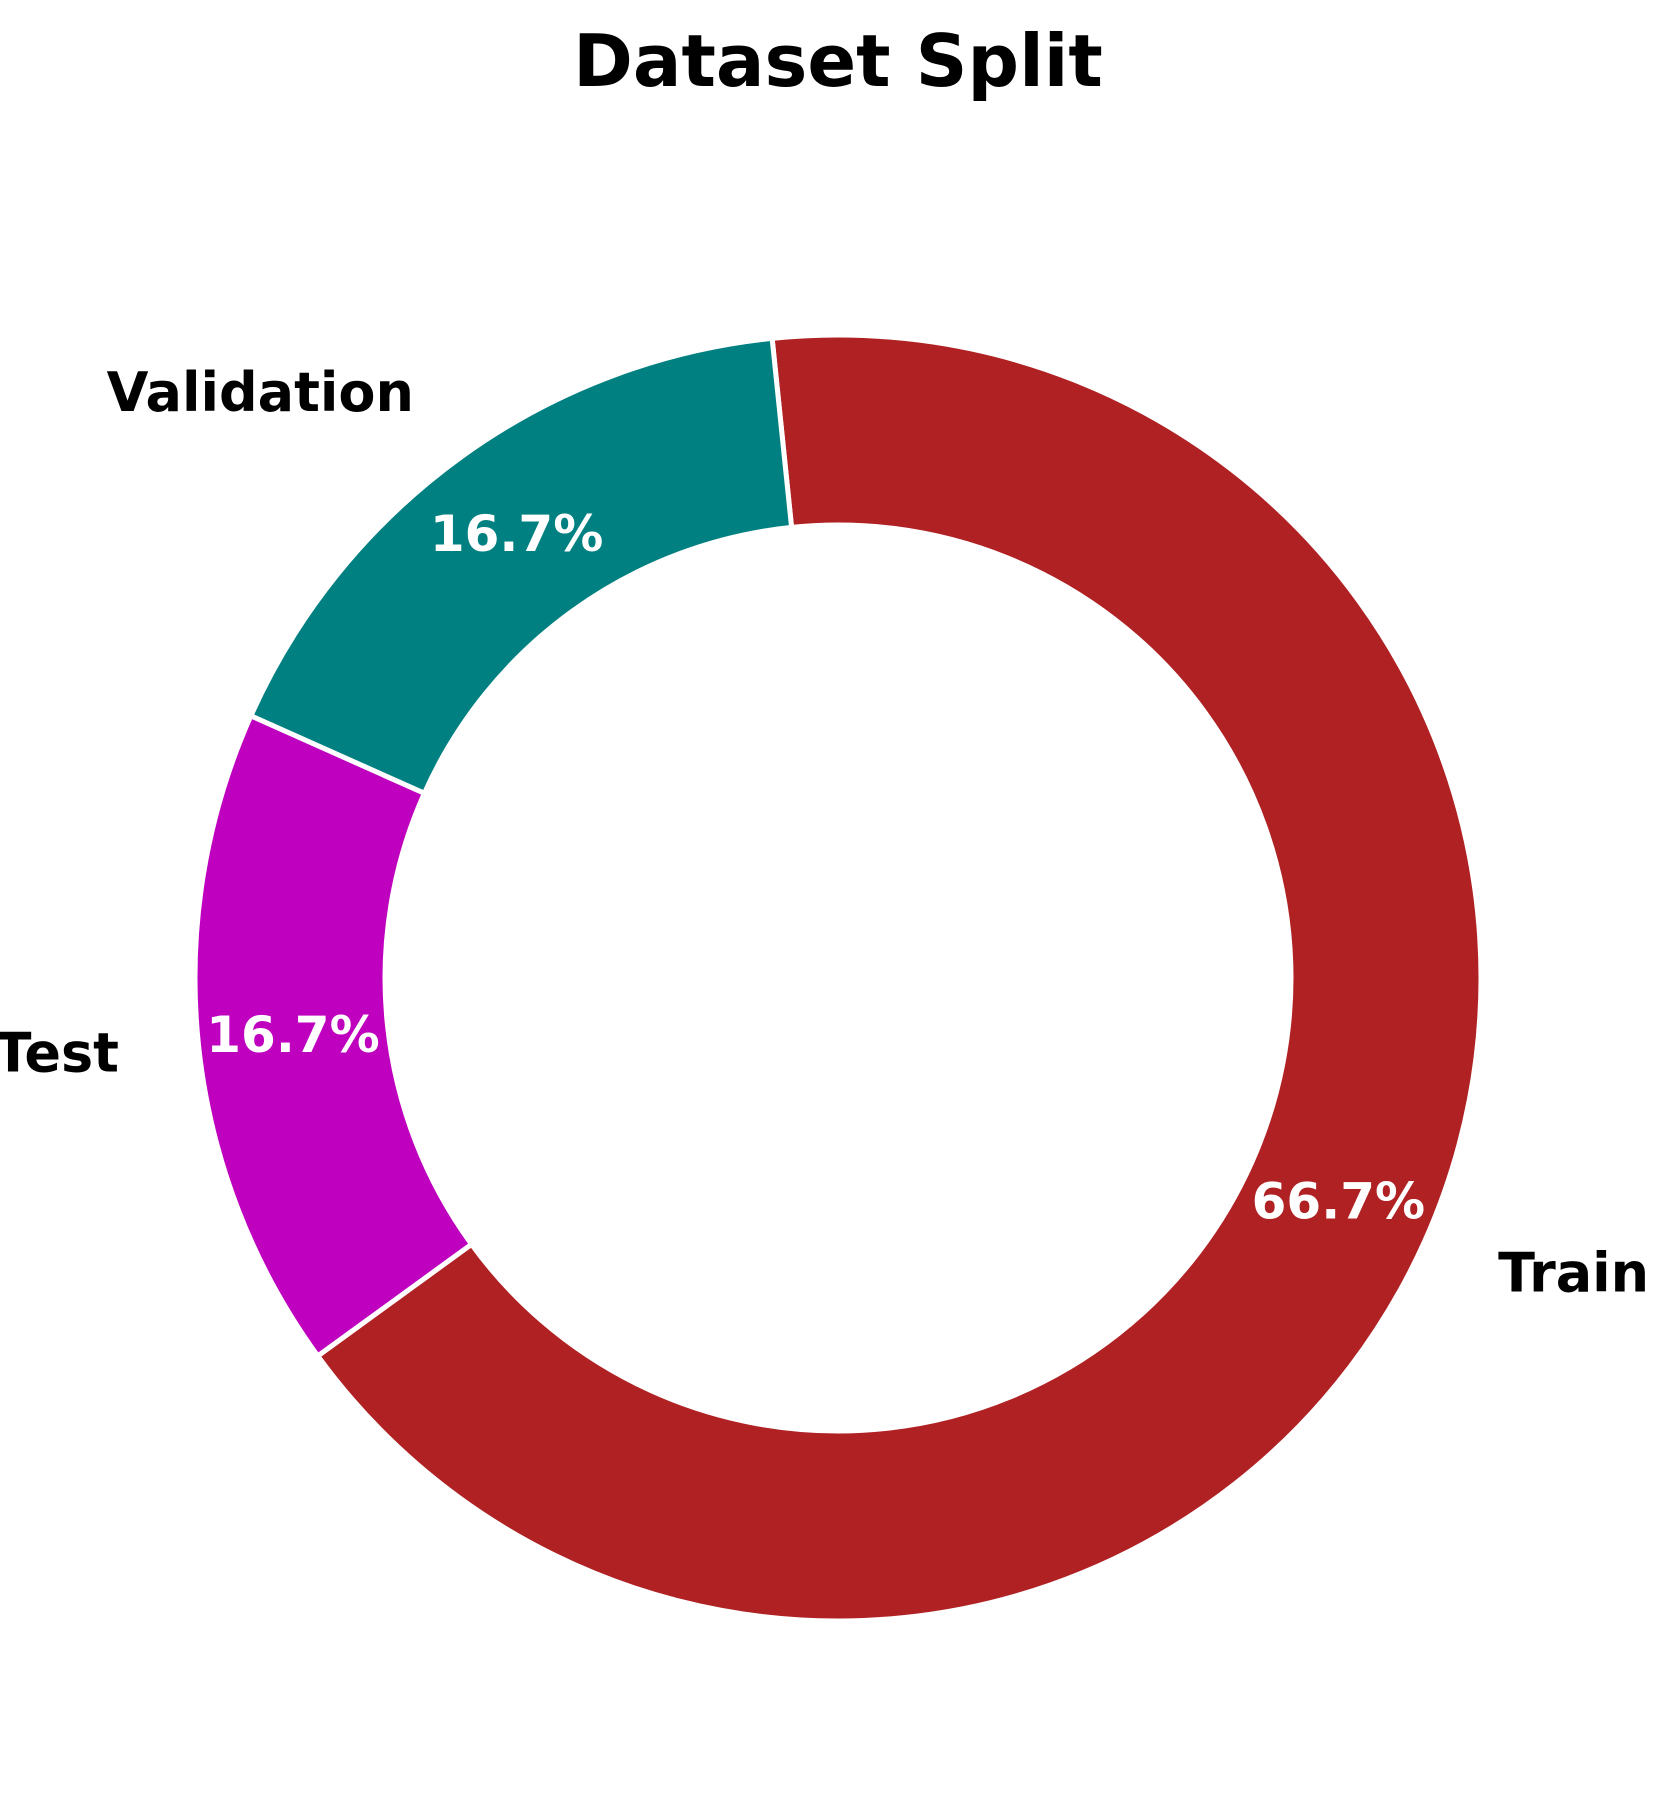  I want to click on pct-label-test: 16.7%, so click(292, 1035).